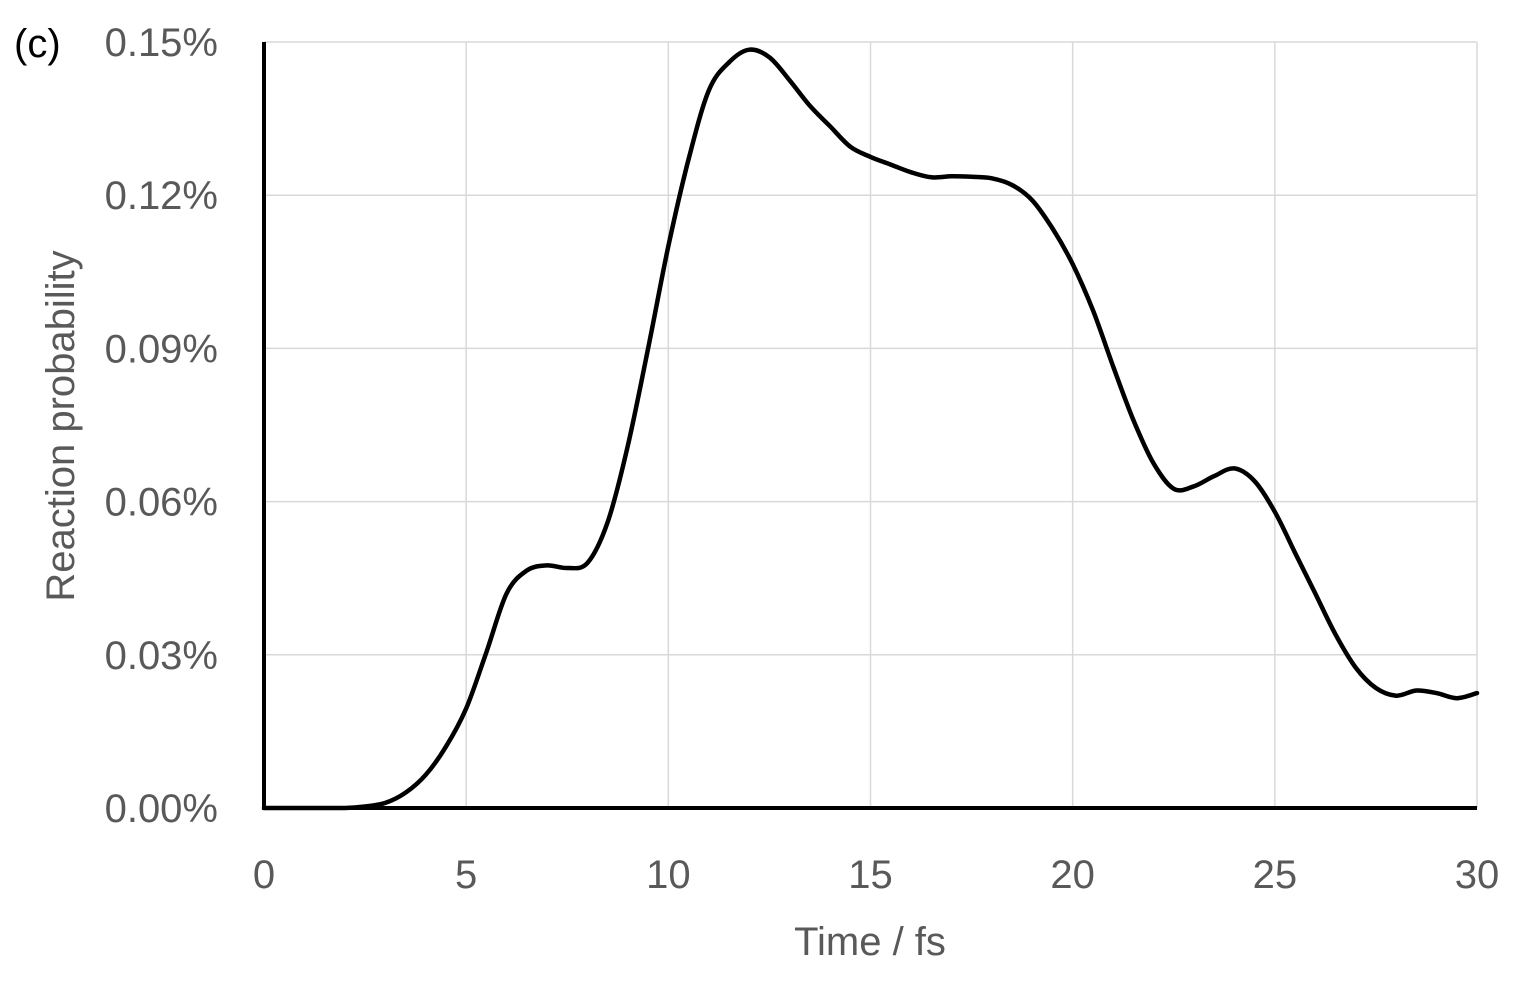  What do you see at coordinates (264, 875) in the screenshot?
I see `x-tick-label: 0` at bounding box center [264, 875].